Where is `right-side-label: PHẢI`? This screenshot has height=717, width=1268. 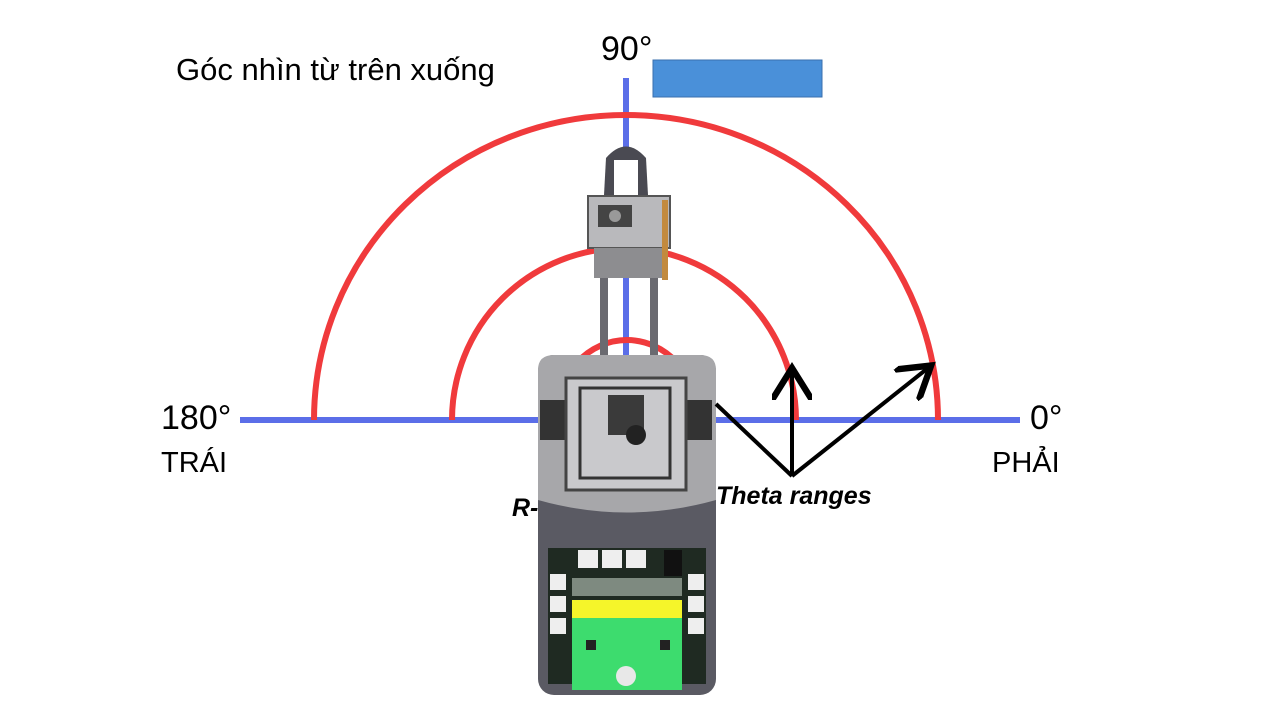 right-side-label: PHẢI is located at coordinates (1026, 463).